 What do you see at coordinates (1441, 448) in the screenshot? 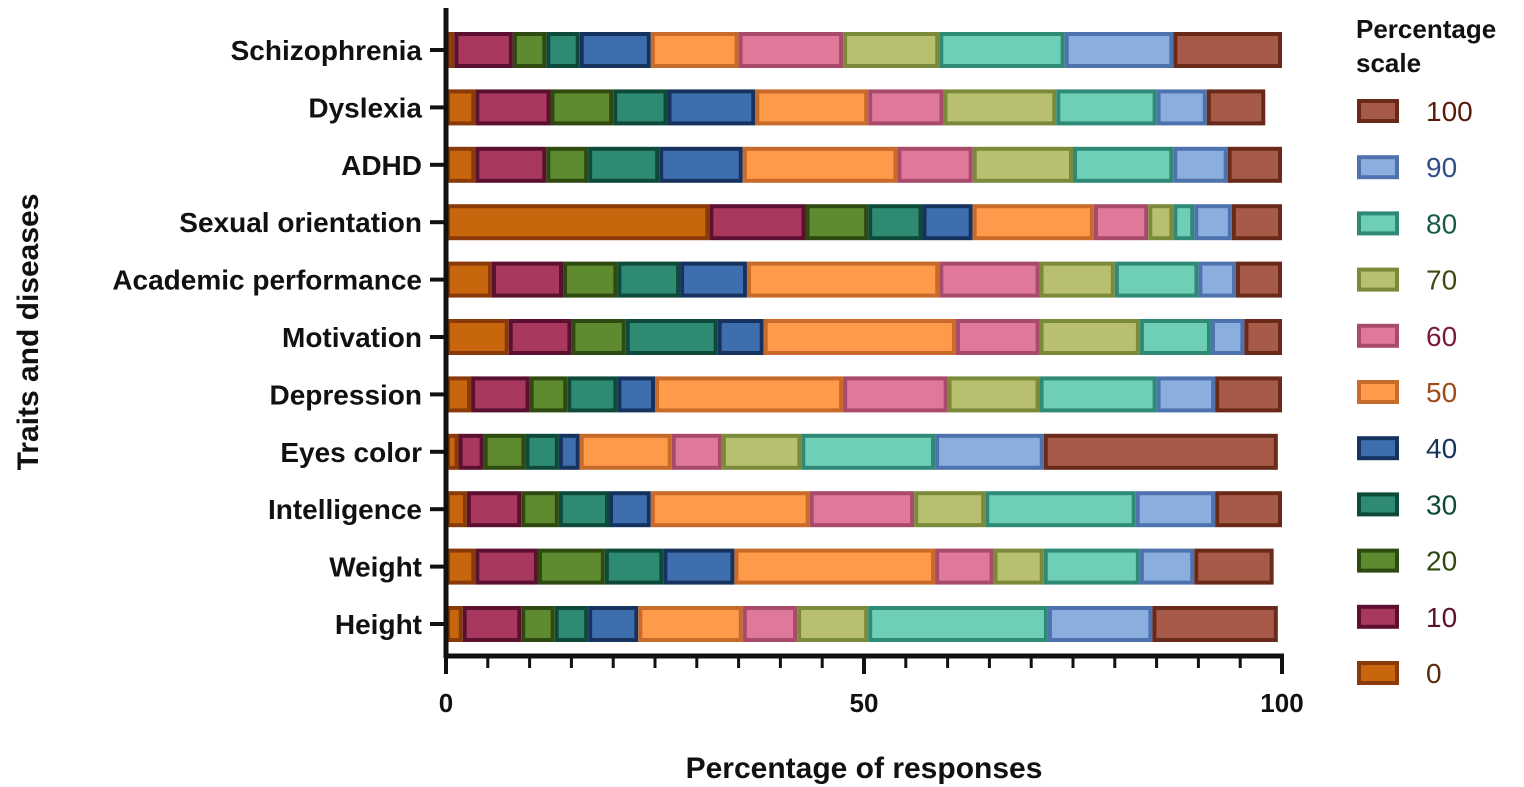
I see `legend-label: 40` at bounding box center [1441, 448].